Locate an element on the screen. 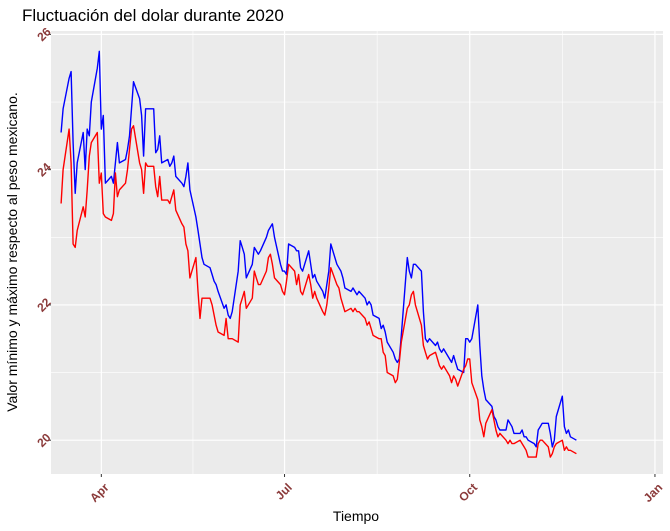 This screenshot has width=670, height=531. x-axis-title: Tiempo is located at coordinates (356, 516).